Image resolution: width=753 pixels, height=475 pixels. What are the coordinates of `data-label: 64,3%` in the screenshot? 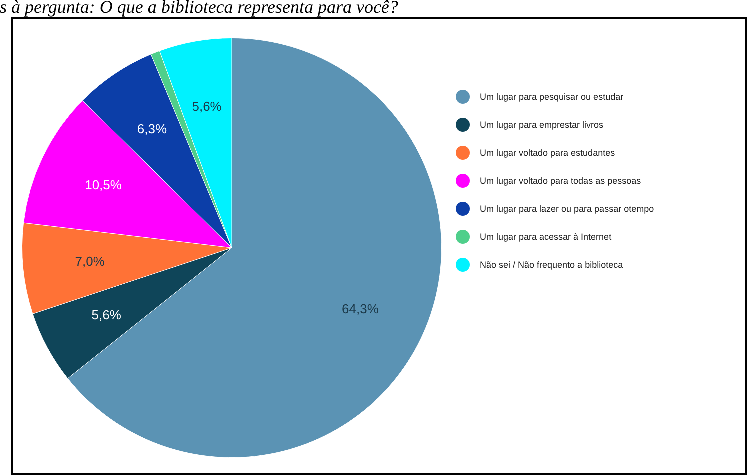 It's located at (361, 309).